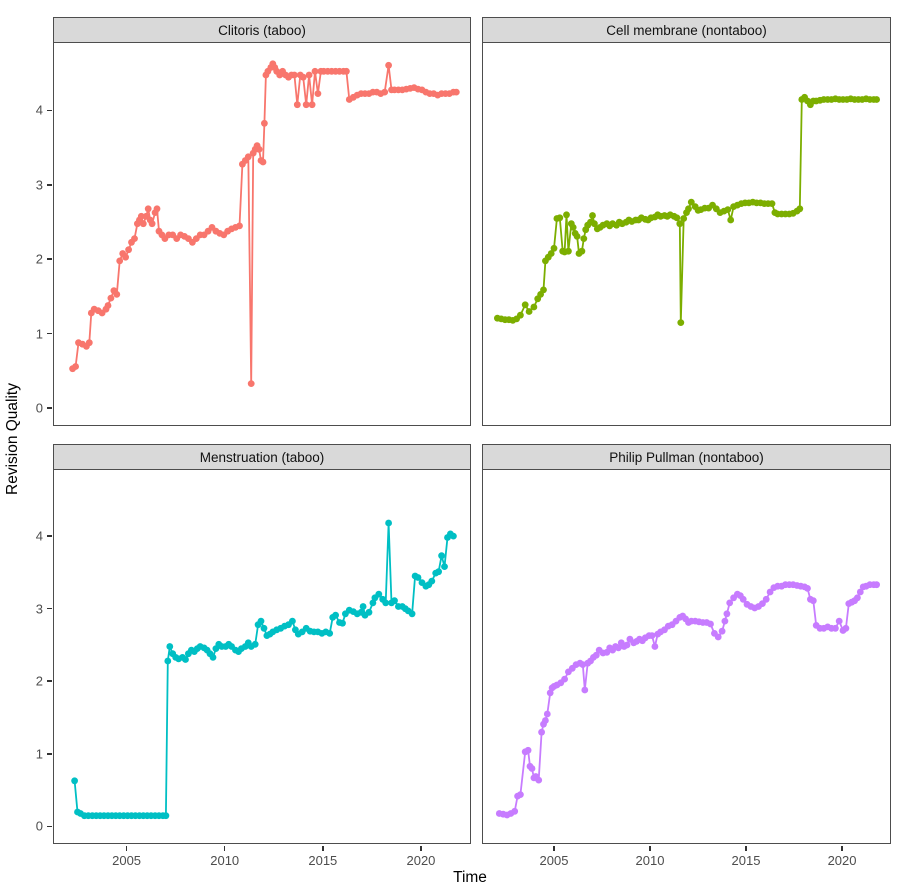 This screenshot has width=916, height=889. What do you see at coordinates (39, 408) in the screenshot?
I see `y-tick-label: 0` at bounding box center [39, 408].